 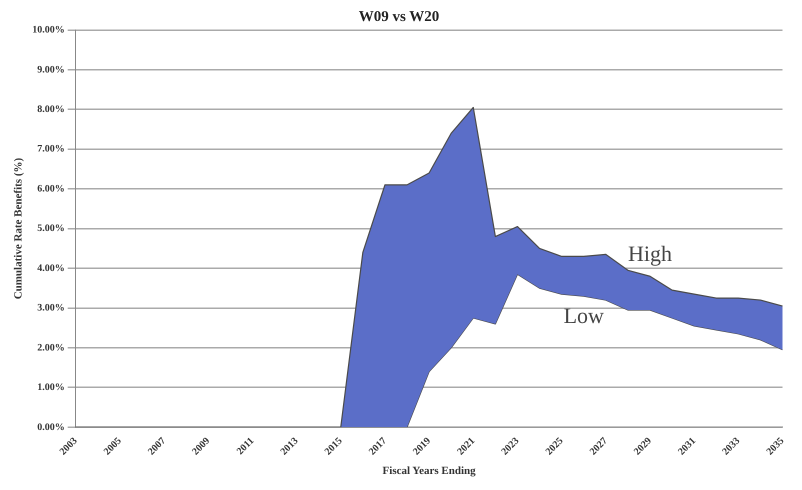 I want to click on y-tick-label: 5.00%, so click(x=51, y=228).